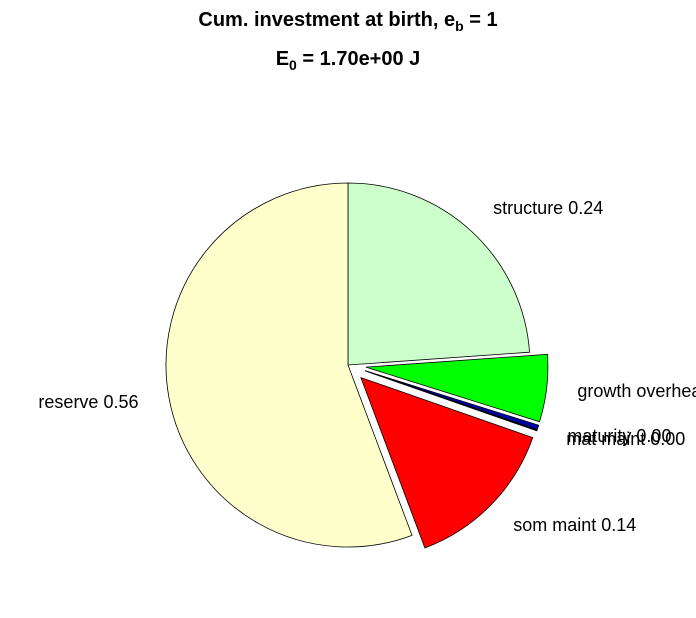 The width and height of the screenshot is (696, 618). What do you see at coordinates (326, 20) in the screenshot?
I see `title-text: Cum. investment at birth, e` at bounding box center [326, 20].